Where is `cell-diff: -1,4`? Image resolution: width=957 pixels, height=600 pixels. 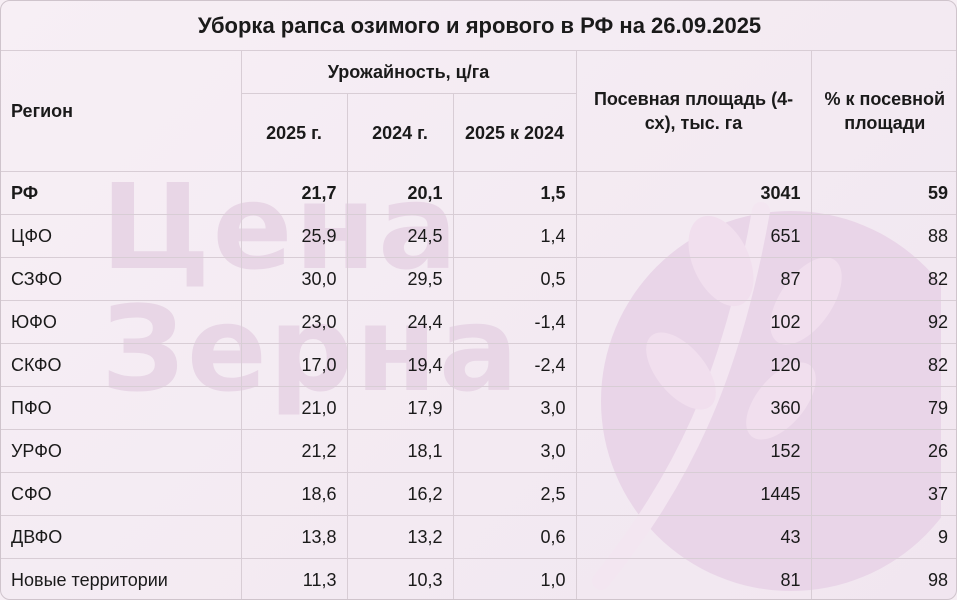
cell-diff: -1,4 is located at coordinates (514, 322).